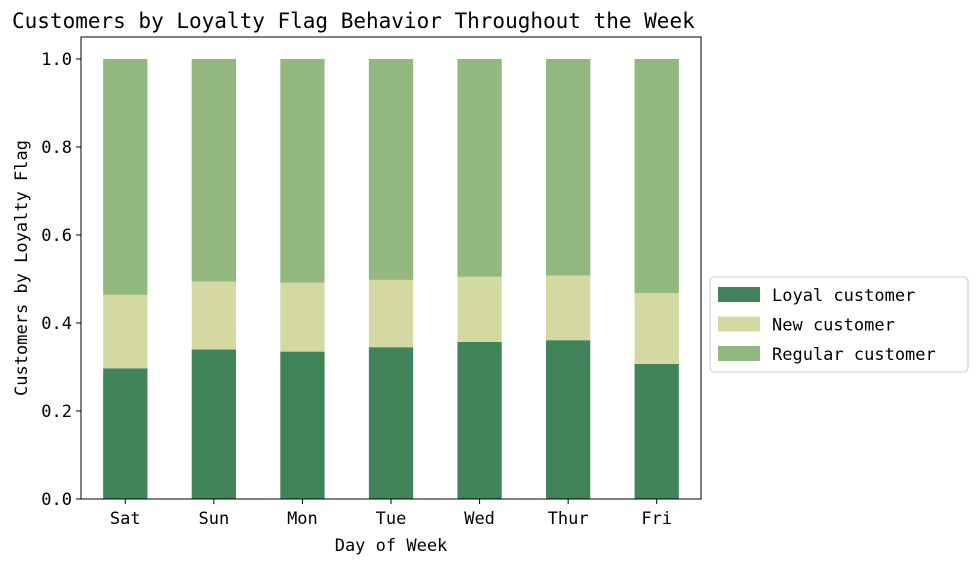 This screenshot has width=978, height=564. I want to click on x-tick-label: Fri, so click(656, 519).